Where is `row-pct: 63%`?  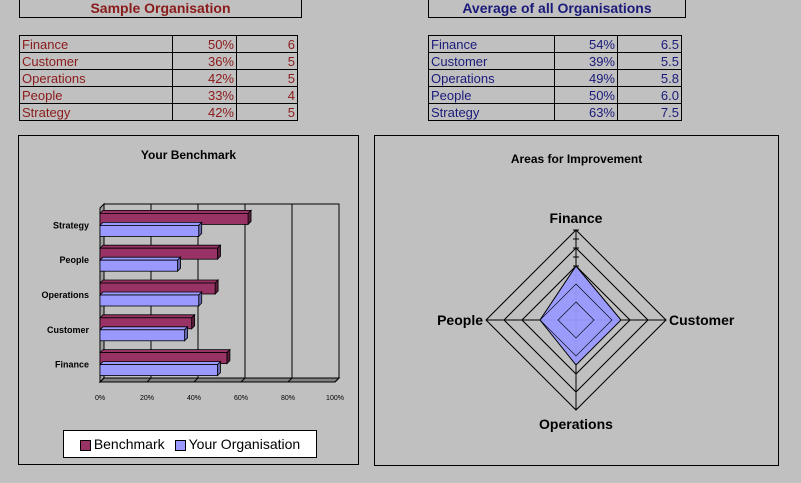
row-pct: 63% is located at coordinates (586, 112).